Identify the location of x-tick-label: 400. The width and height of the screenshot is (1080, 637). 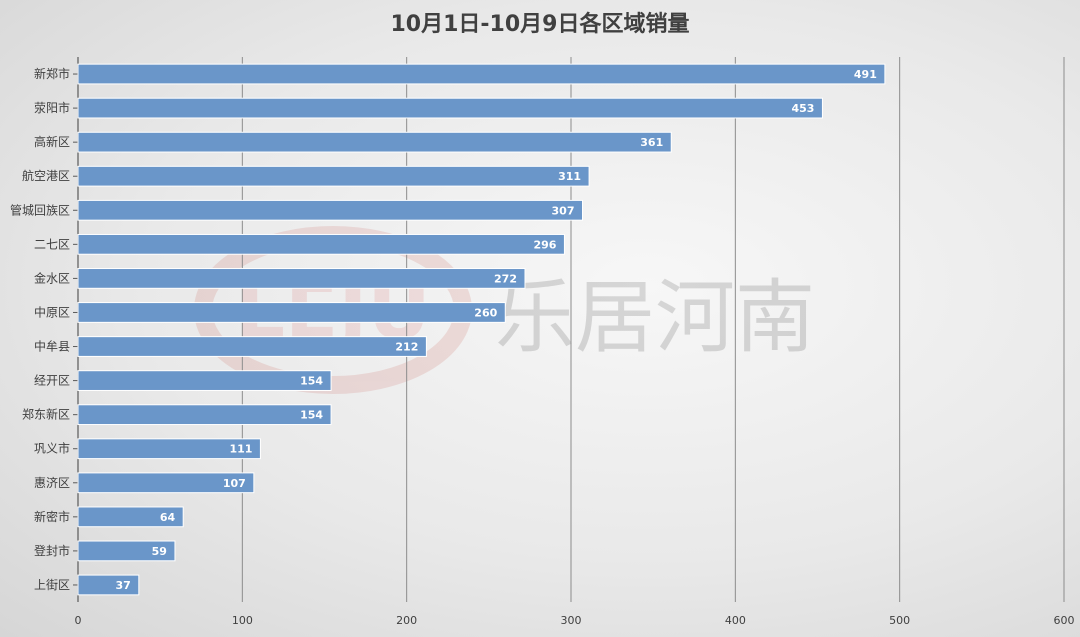
(735, 620).